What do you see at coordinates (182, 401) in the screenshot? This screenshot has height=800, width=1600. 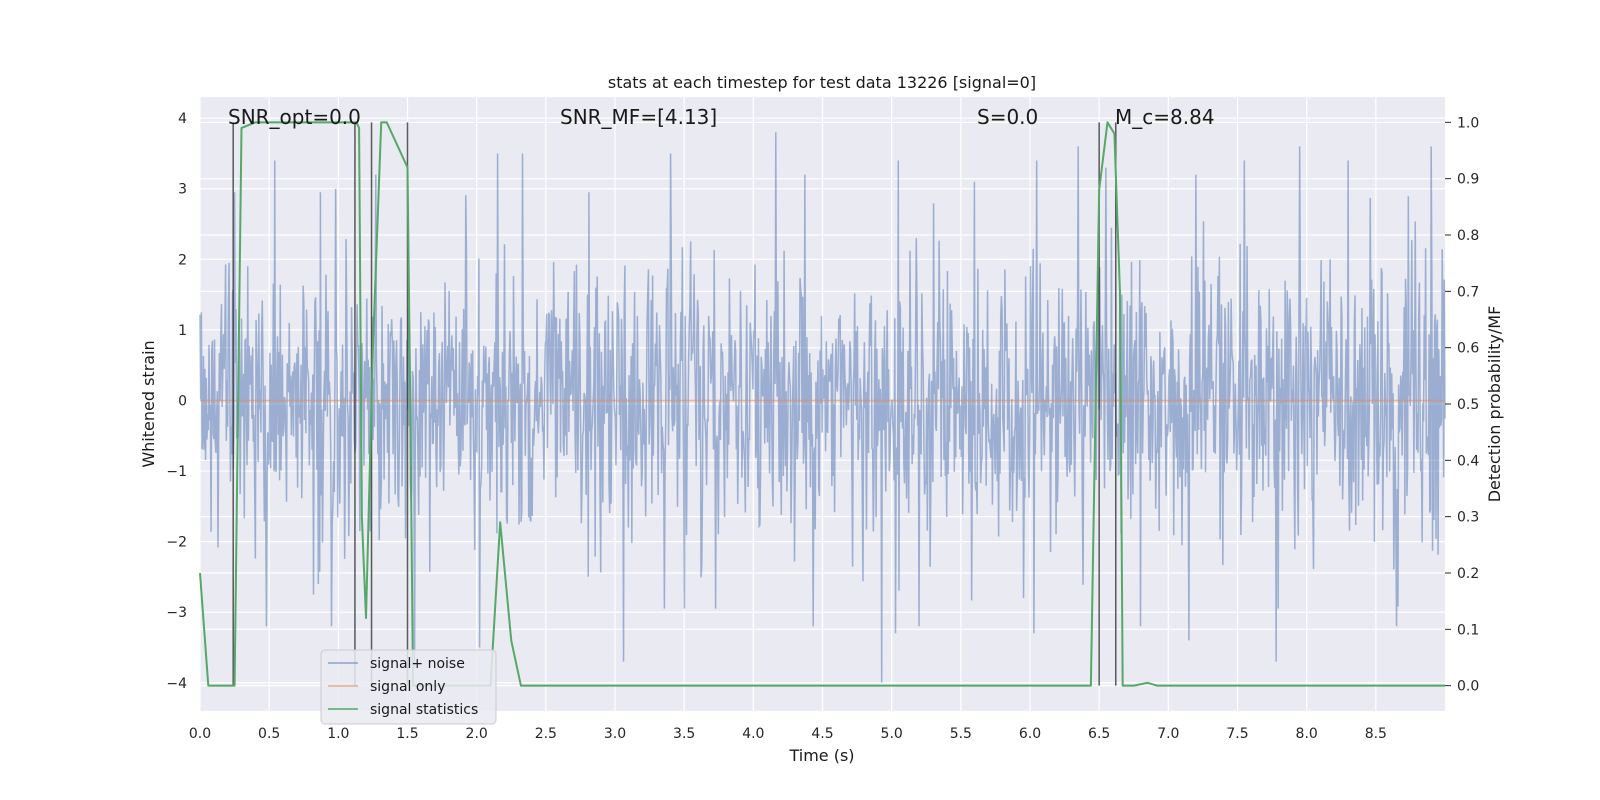 I see `y-tick-label-4: 0` at bounding box center [182, 401].